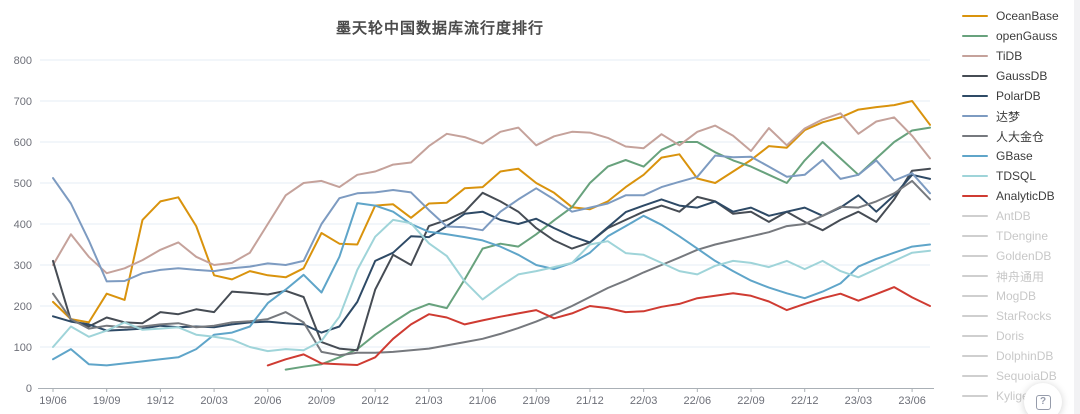  I want to click on legend-item-AnalyticDB: AnalyticDB, so click(1021, 196).